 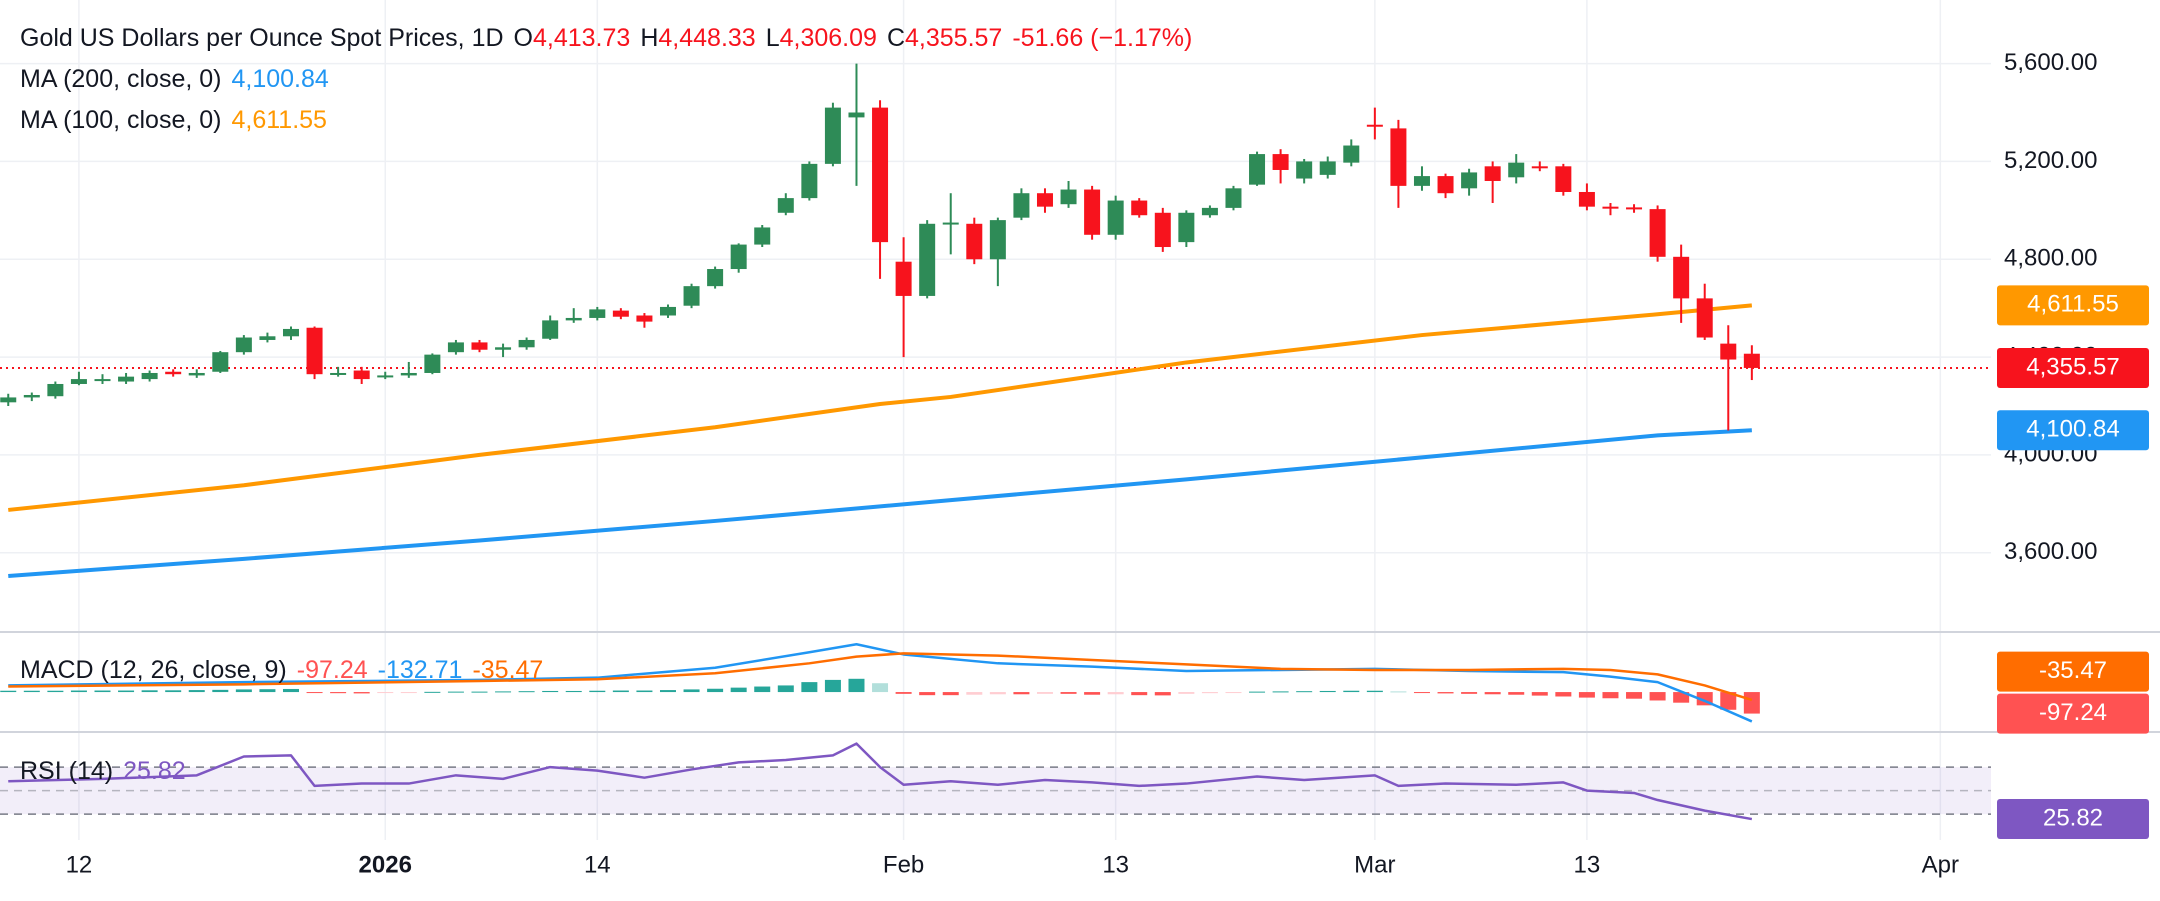 What do you see at coordinates (954, 38) in the screenshot?
I see `ohlc-value: 4,355.57` at bounding box center [954, 38].